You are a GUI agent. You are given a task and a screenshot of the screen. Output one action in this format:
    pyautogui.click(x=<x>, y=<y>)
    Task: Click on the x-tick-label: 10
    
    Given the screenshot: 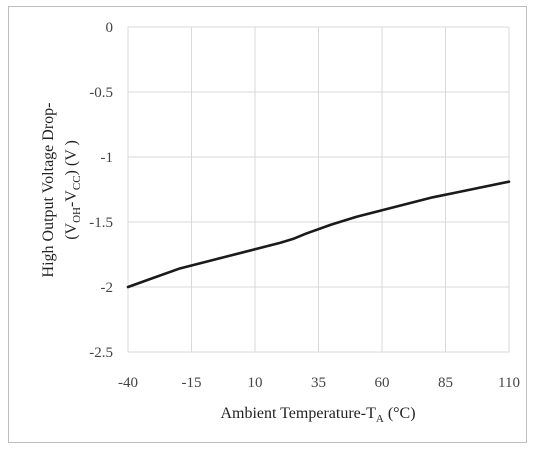 What is the action you would take?
    pyautogui.click(x=255, y=383)
    